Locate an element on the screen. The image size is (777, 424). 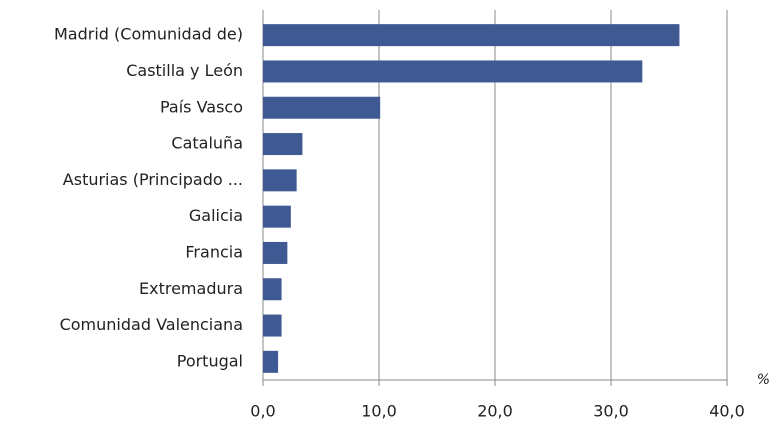
y-tick-label: Galicia is located at coordinates (216, 215).